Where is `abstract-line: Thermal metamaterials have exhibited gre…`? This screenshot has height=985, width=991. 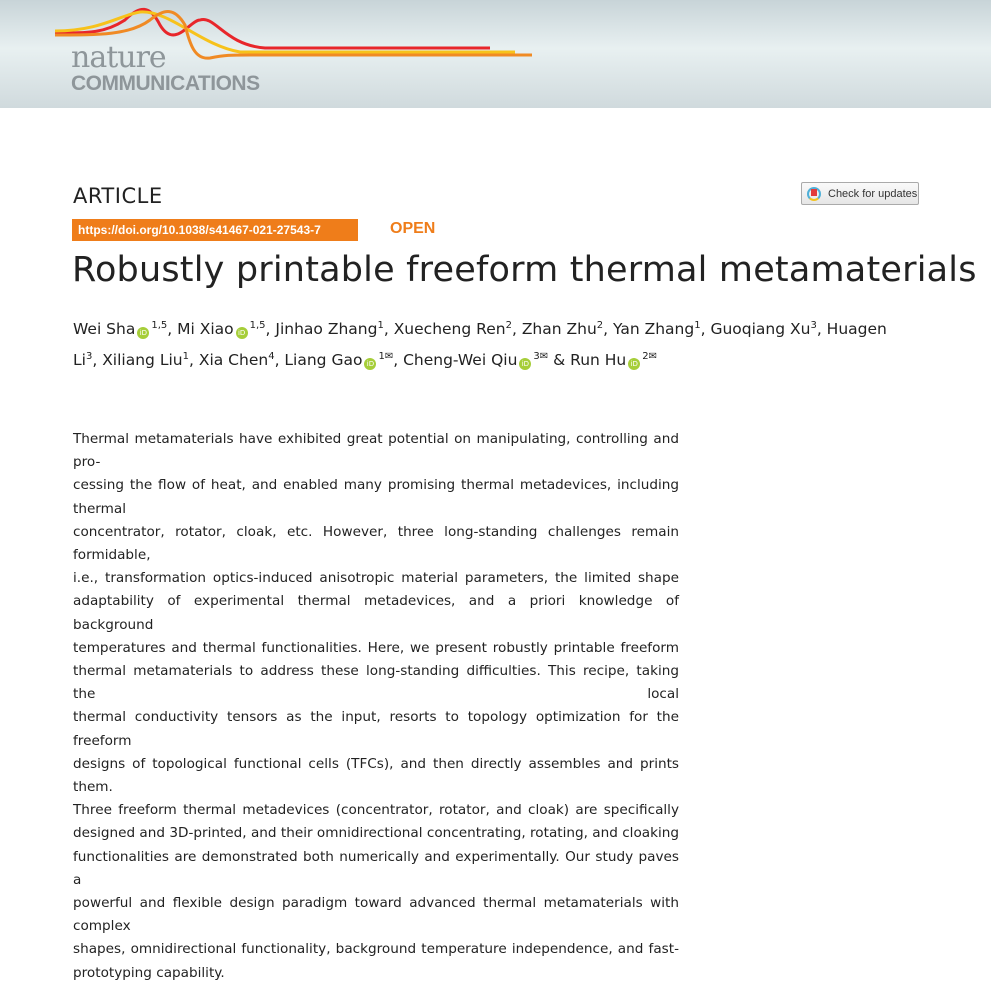
abstract-line: Thermal metamaterials have exhibited gre… is located at coordinates (376, 451).